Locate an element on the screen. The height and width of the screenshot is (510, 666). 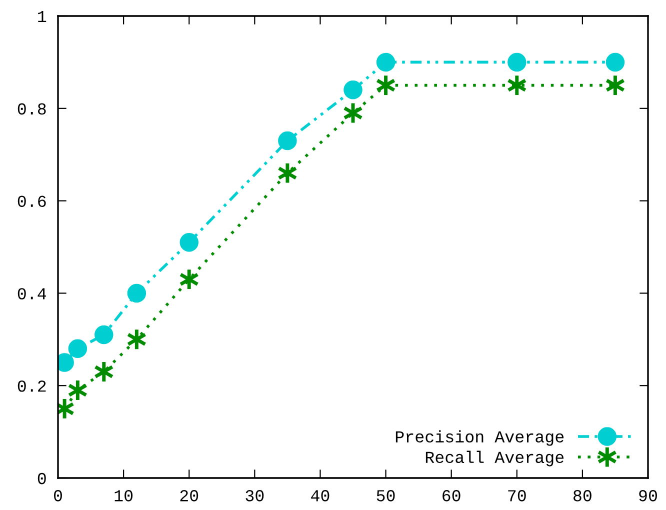
x-tick-label: 10 is located at coordinates (123, 496).